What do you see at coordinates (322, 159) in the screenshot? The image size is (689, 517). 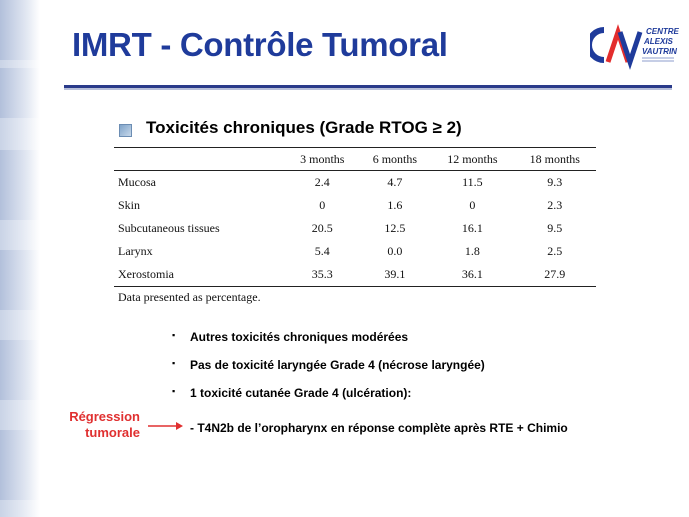 I see `table-header-cell: 3 months` at bounding box center [322, 159].